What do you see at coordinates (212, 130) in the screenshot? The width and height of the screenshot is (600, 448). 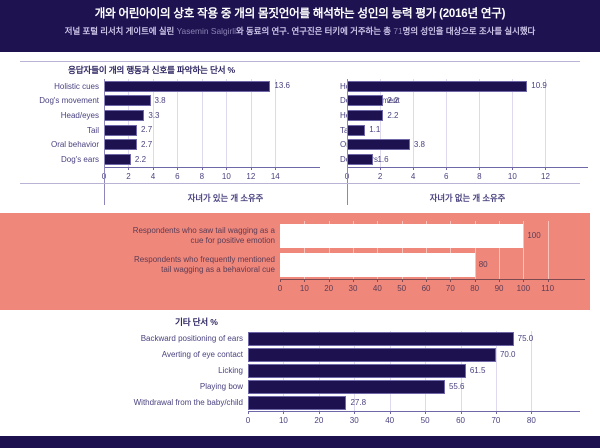 I see `bar-track: 2.7` at bounding box center [212, 130].